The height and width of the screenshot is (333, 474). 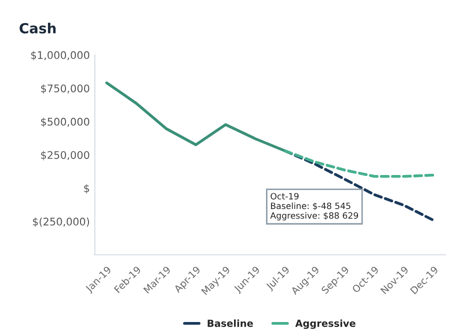 I want to click on legend-label: Baseline, so click(x=230, y=323).